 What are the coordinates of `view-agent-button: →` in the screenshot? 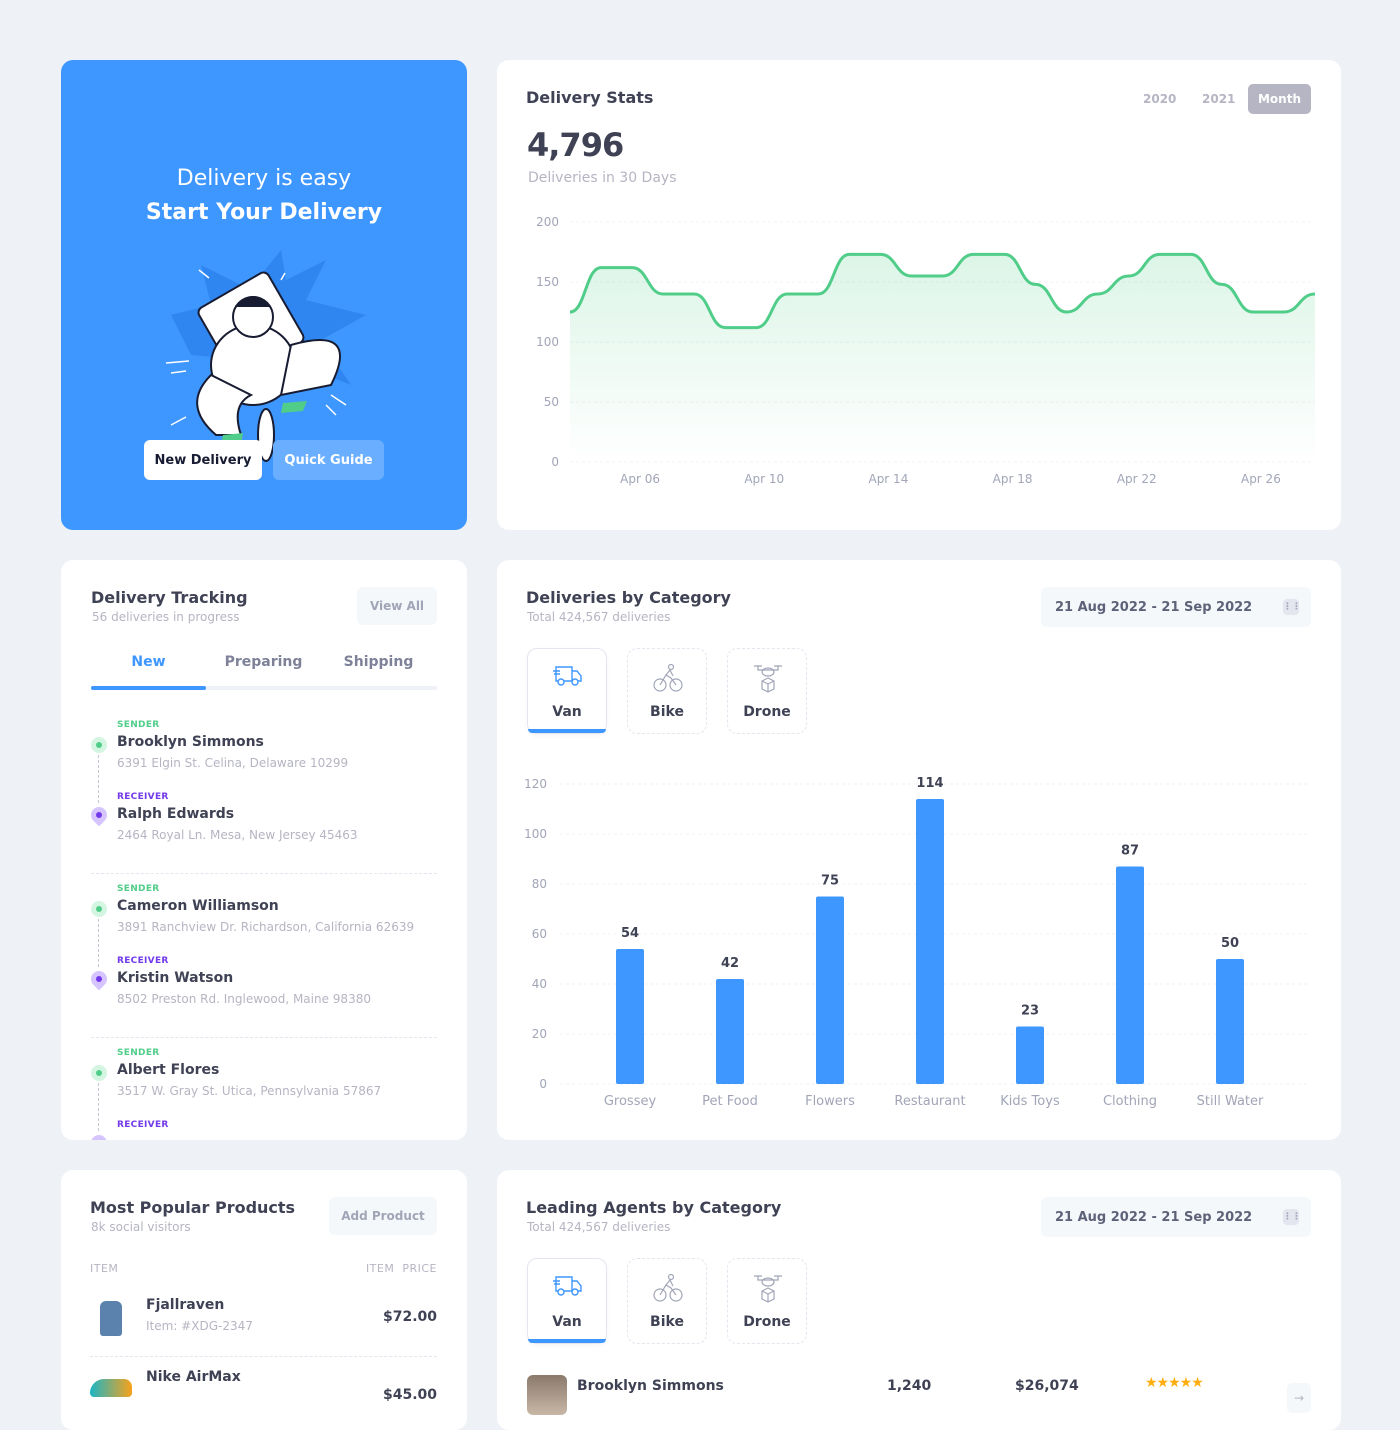 It's located at (1299, 1398).